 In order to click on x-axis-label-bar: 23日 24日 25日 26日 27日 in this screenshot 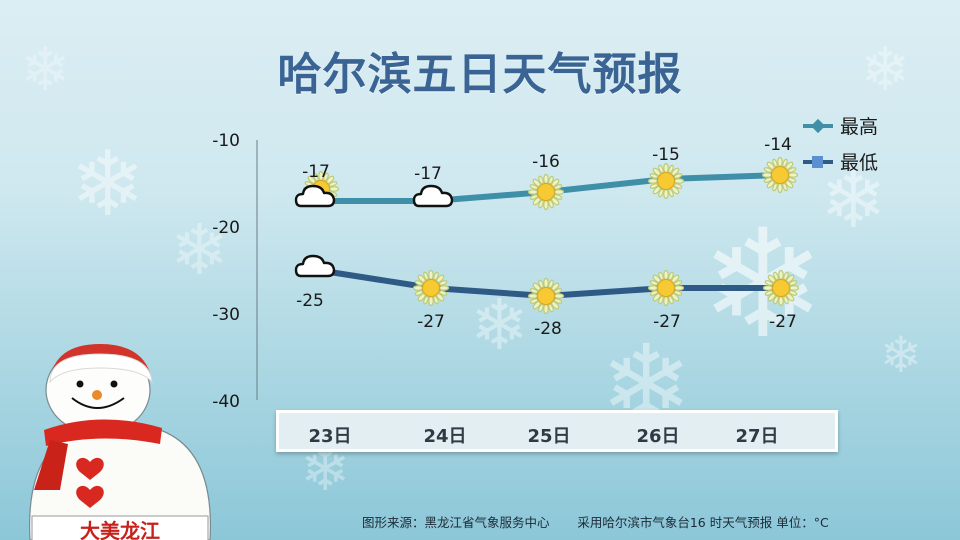, I will do `click(557, 431)`.